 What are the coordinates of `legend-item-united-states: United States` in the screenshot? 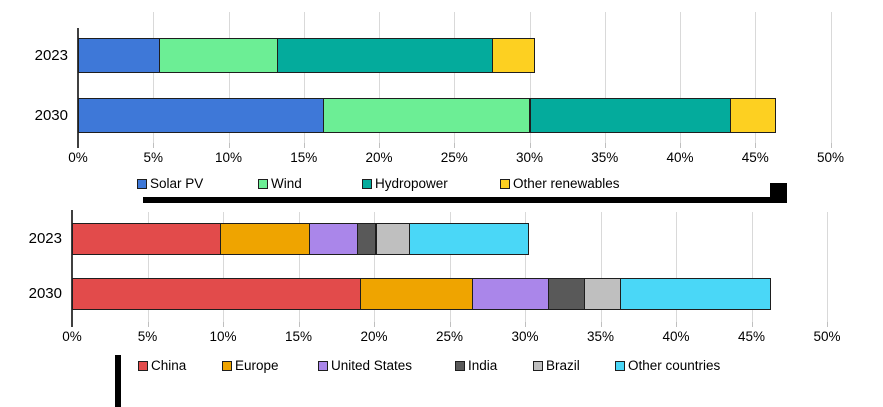 It's located at (365, 365).